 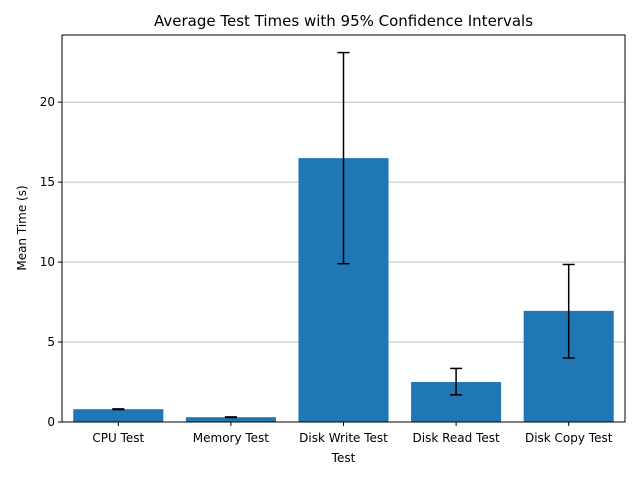 What do you see at coordinates (343, 458) in the screenshot?
I see `x-axis-label: Test` at bounding box center [343, 458].